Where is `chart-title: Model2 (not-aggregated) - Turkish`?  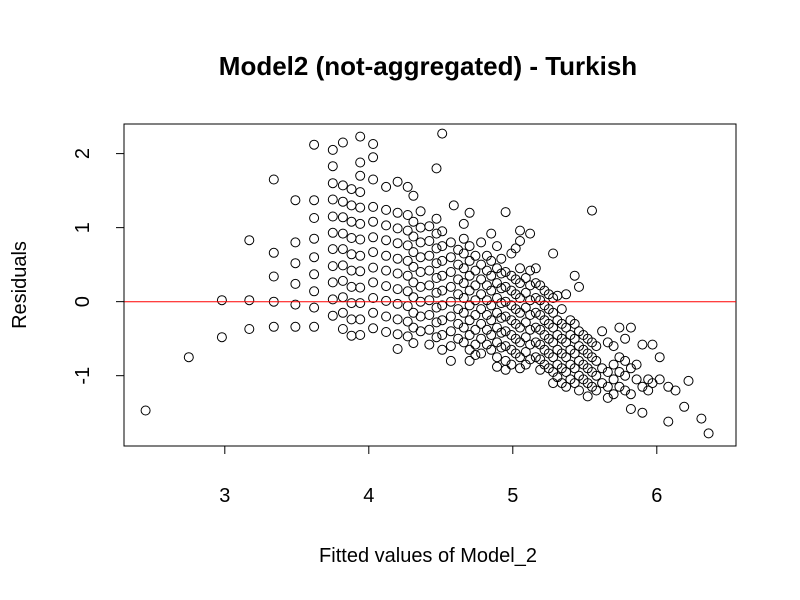 chart-title: Model2 (not-aggregated) - Turkish is located at coordinates (428, 66).